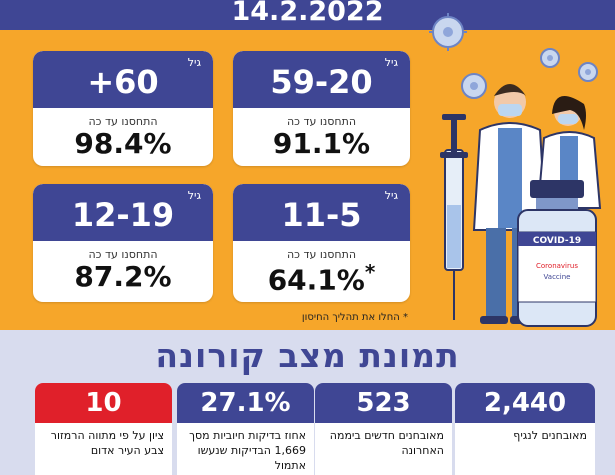  I want to click on stat-value: 27.1%, so click(245, 403).